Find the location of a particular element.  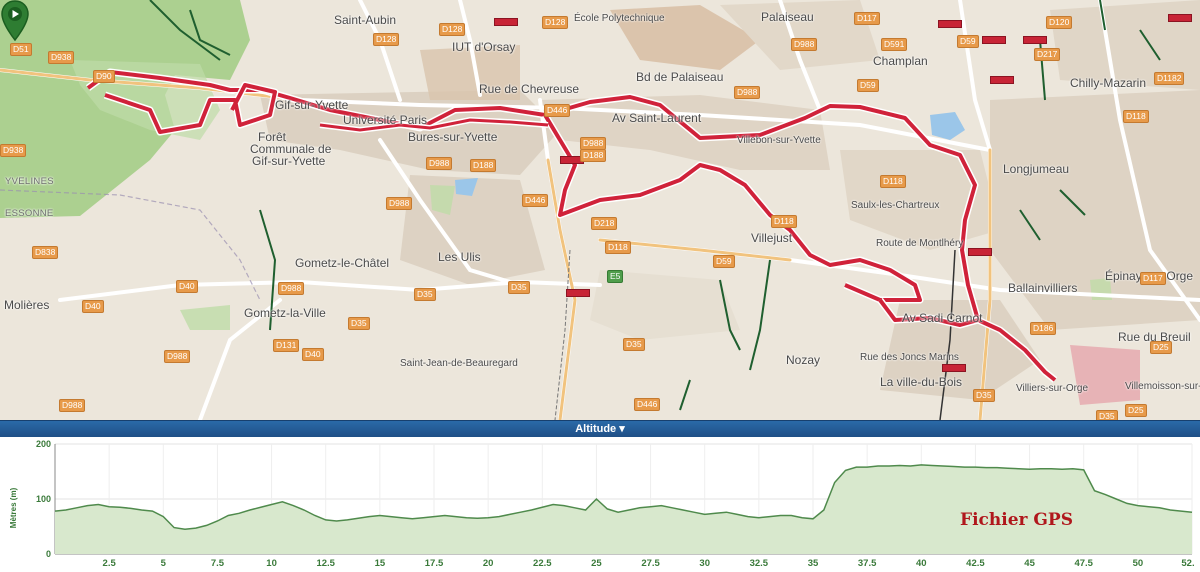

place-label: Gometz-la-Ville is located at coordinates (285, 313).